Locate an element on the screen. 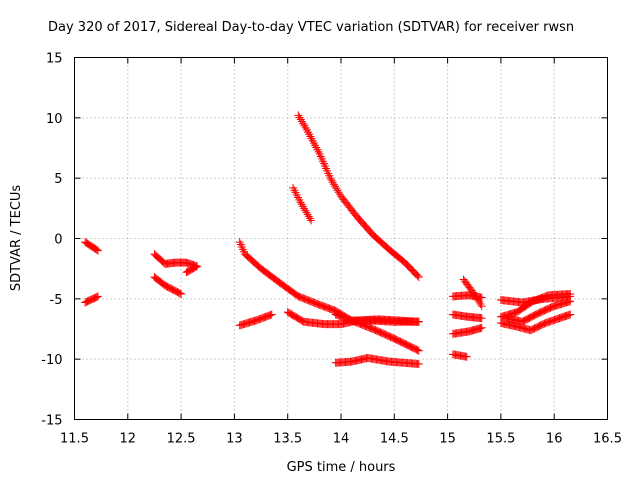 The width and height of the screenshot is (640, 480). series-s8 is located at coordinates (302, 204).